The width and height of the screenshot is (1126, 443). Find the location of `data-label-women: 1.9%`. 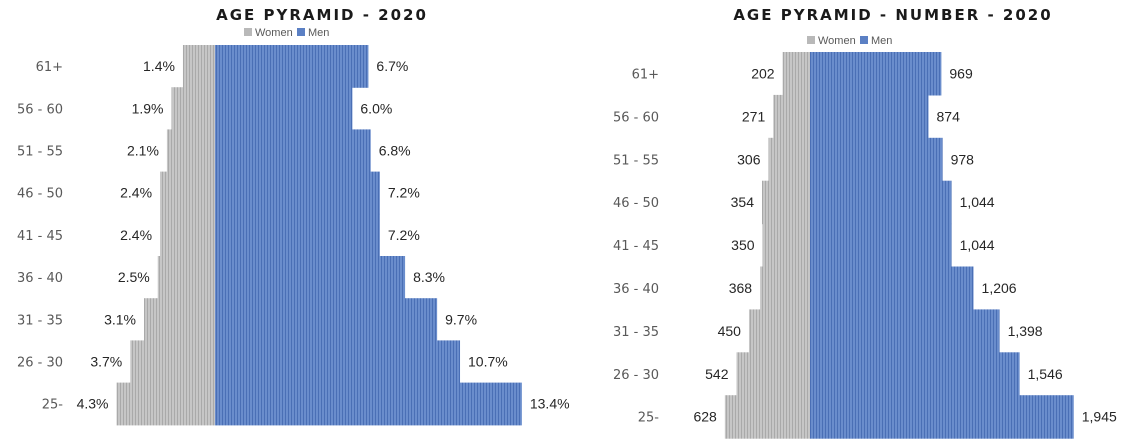

data-label-women: 1.9% is located at coordinates (148, 108).